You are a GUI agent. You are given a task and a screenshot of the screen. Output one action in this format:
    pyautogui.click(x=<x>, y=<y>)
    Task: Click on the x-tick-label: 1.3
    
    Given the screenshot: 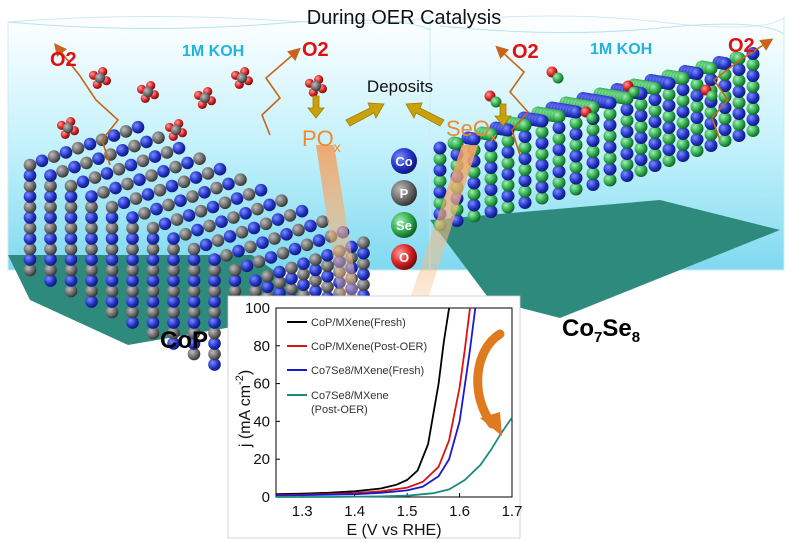 What is the action you would take?
    pyautogui.click(x=302, y=511)
    